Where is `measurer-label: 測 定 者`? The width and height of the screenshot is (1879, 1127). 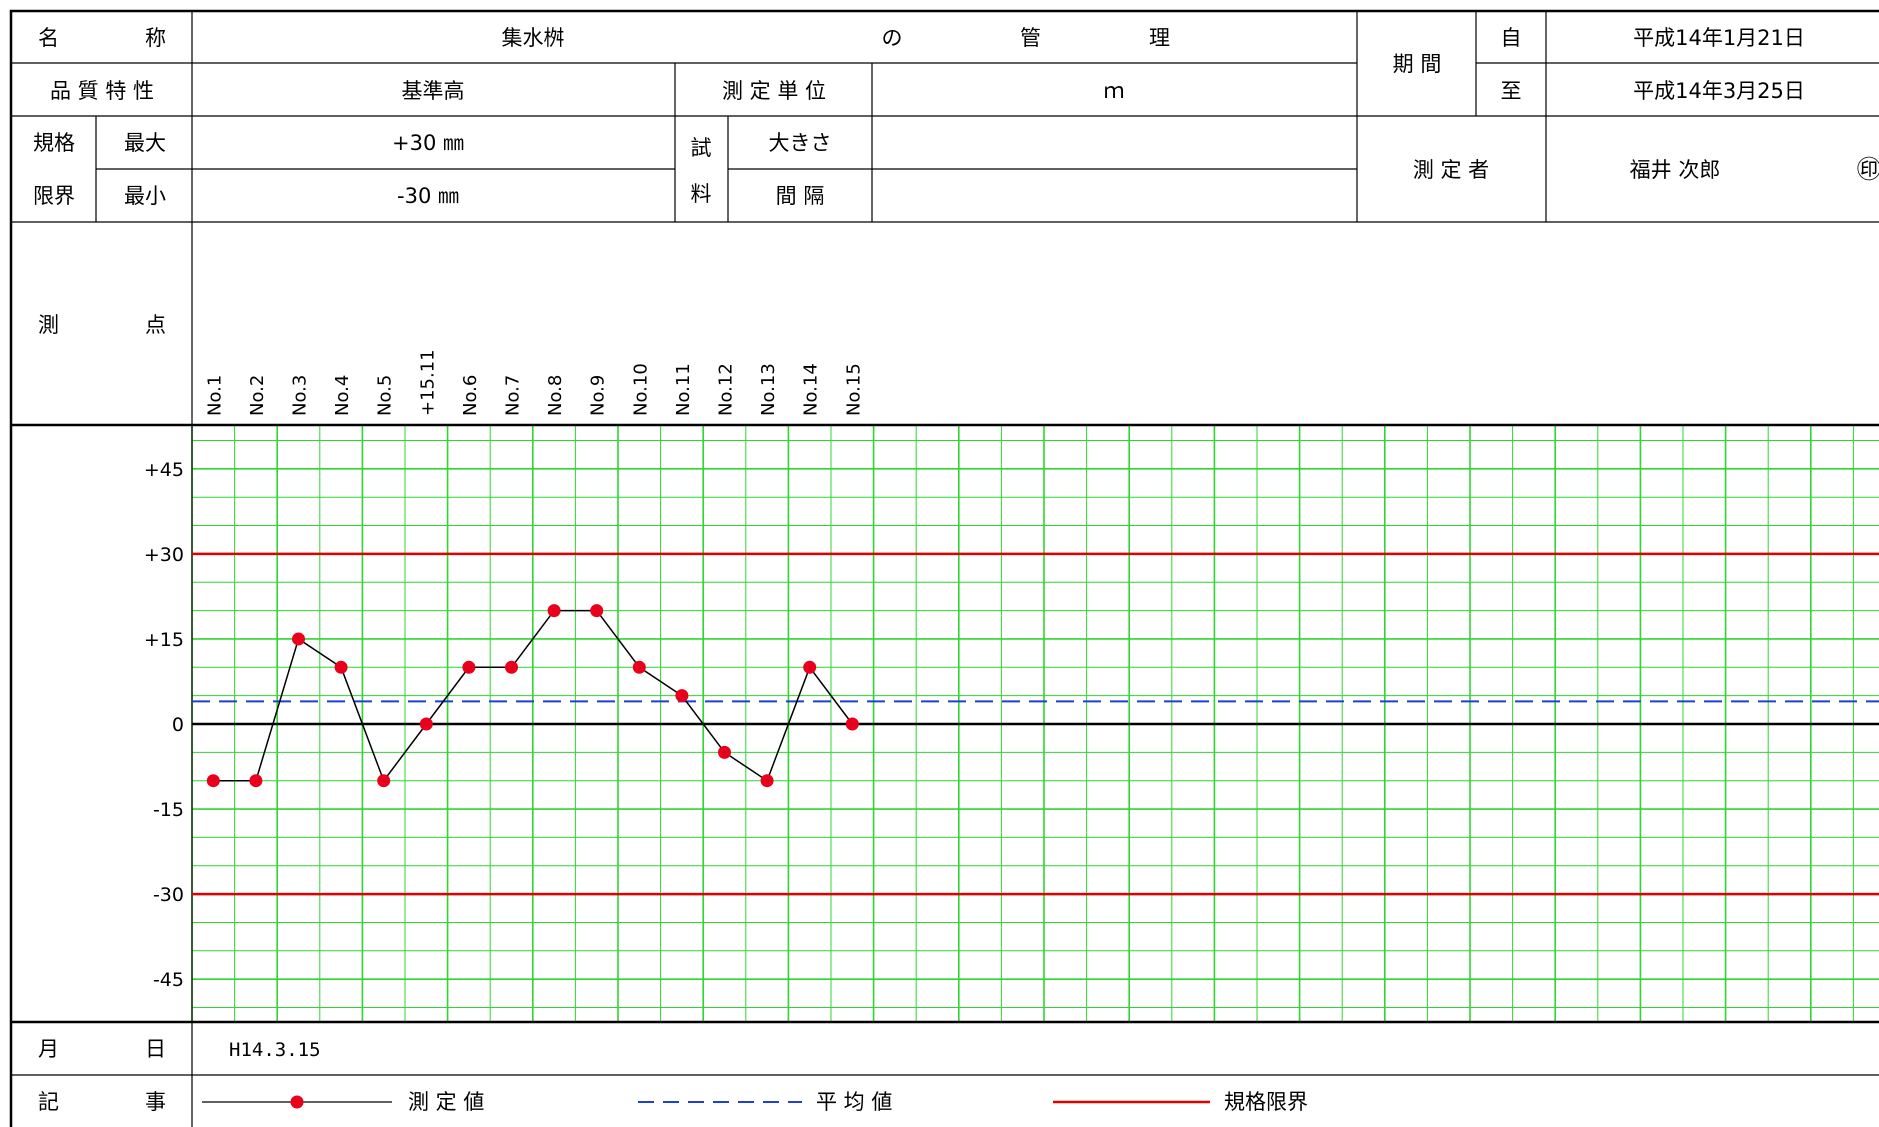 measurer-label: 測 定 者 is located at coordinates (1451, 170).